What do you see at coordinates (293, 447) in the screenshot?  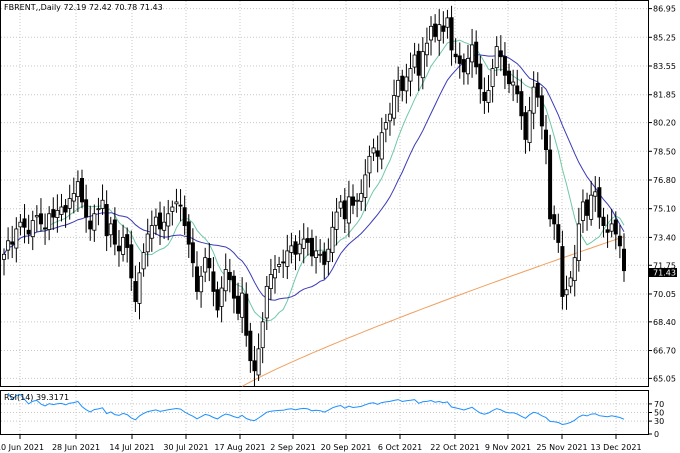 I see `time-tick-label: 2 Sep 2021` at bounding box center [293, 447].